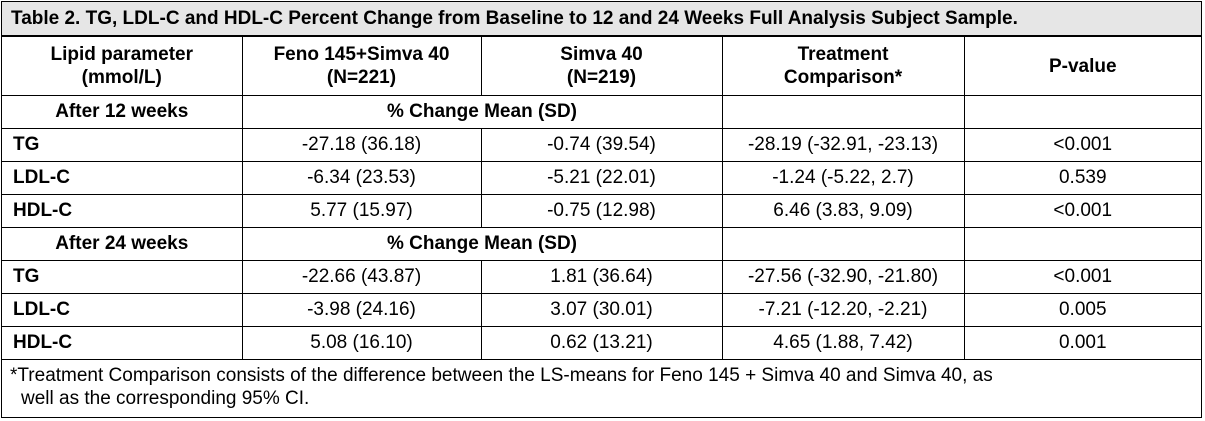  What do you see at coordinates (1082, 178) in the screenshot?
I see `p-value-cell: 0.539` at bounding box center [1082, 178].